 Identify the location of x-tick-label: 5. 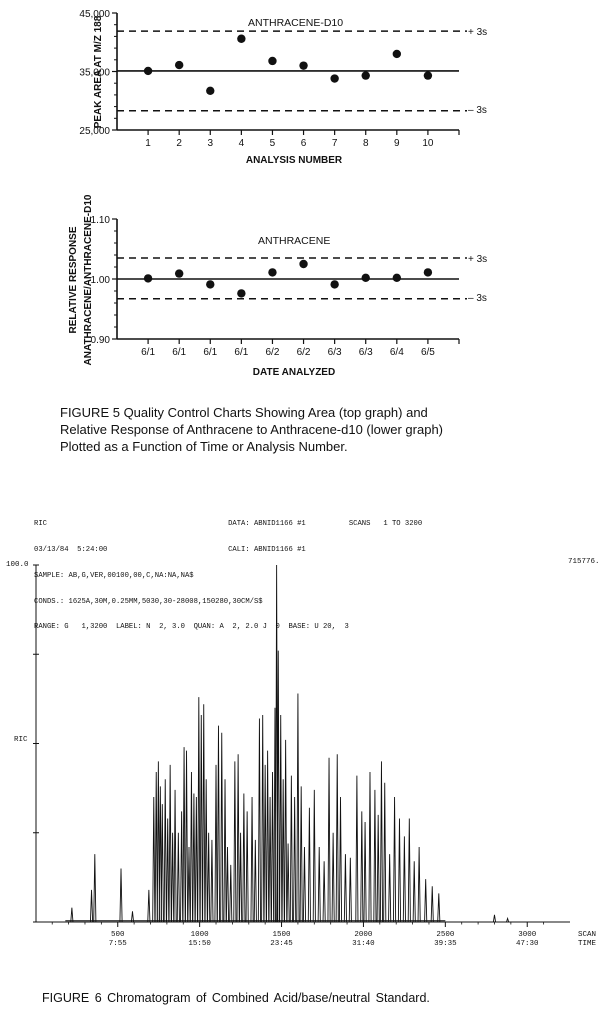
(273, 143).